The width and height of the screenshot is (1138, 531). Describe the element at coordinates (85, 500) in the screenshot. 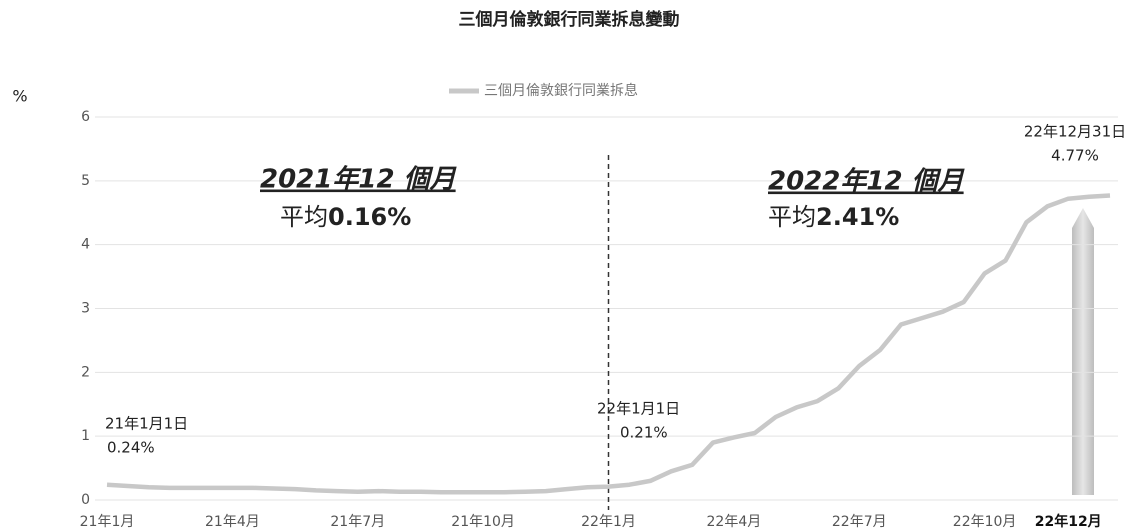

I see `y-tick-label: 0` at that location.